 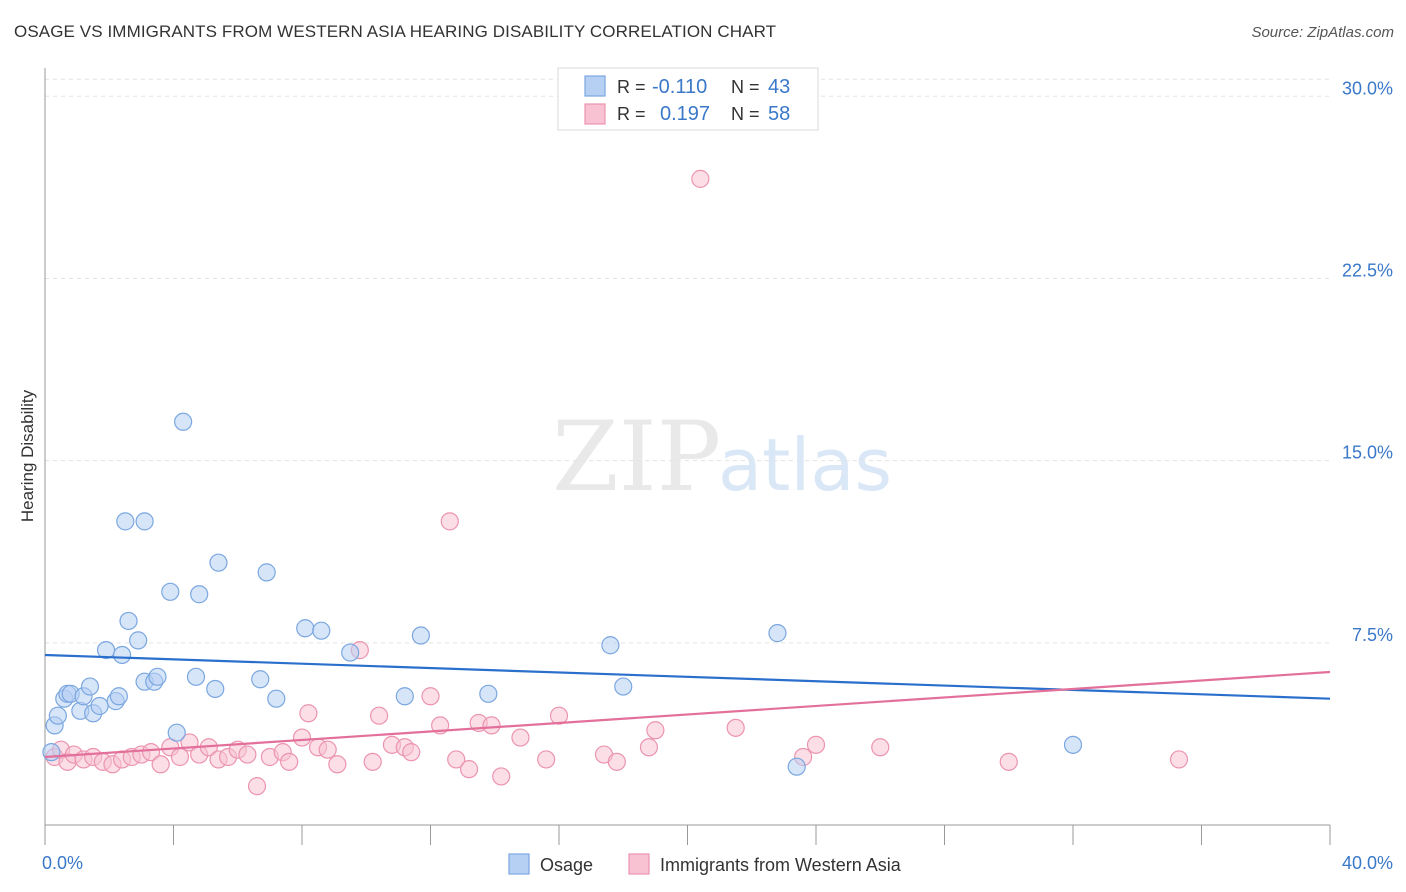 What do you see at coordinates (685, 114) in the screenshot?
I see `legend-r-value-2: 0.197` at bounding box center [685, 114].